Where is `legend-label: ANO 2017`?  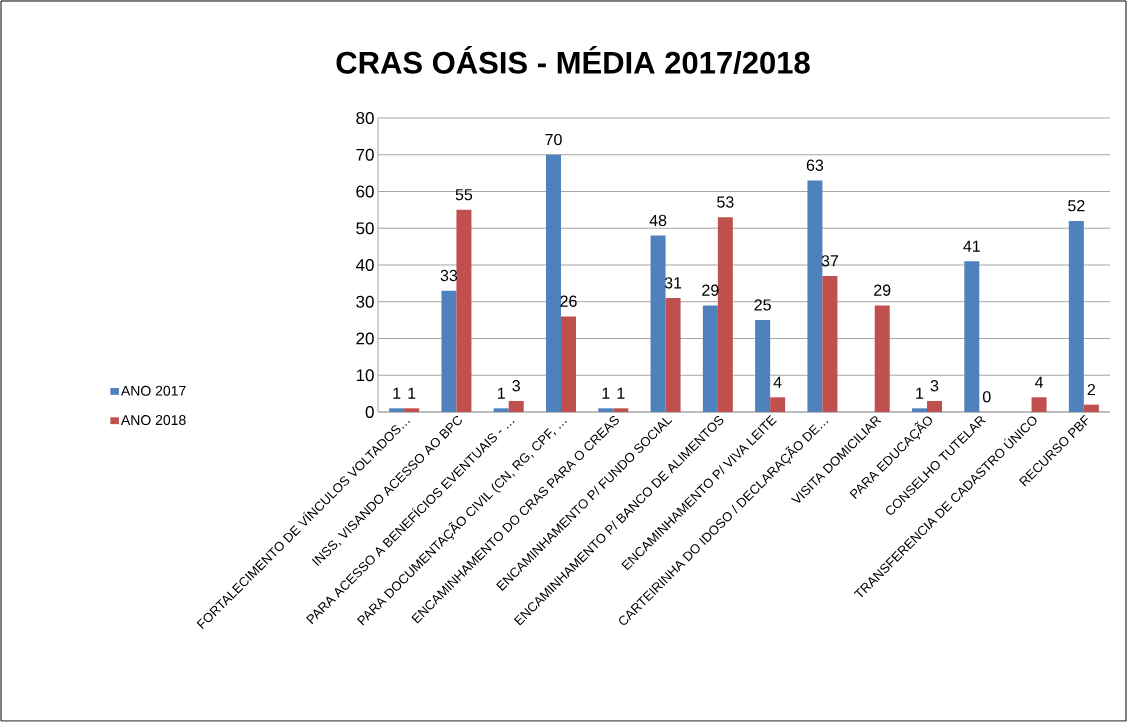
legend-label: ANO 2017 is located at coordinates (153, 390).